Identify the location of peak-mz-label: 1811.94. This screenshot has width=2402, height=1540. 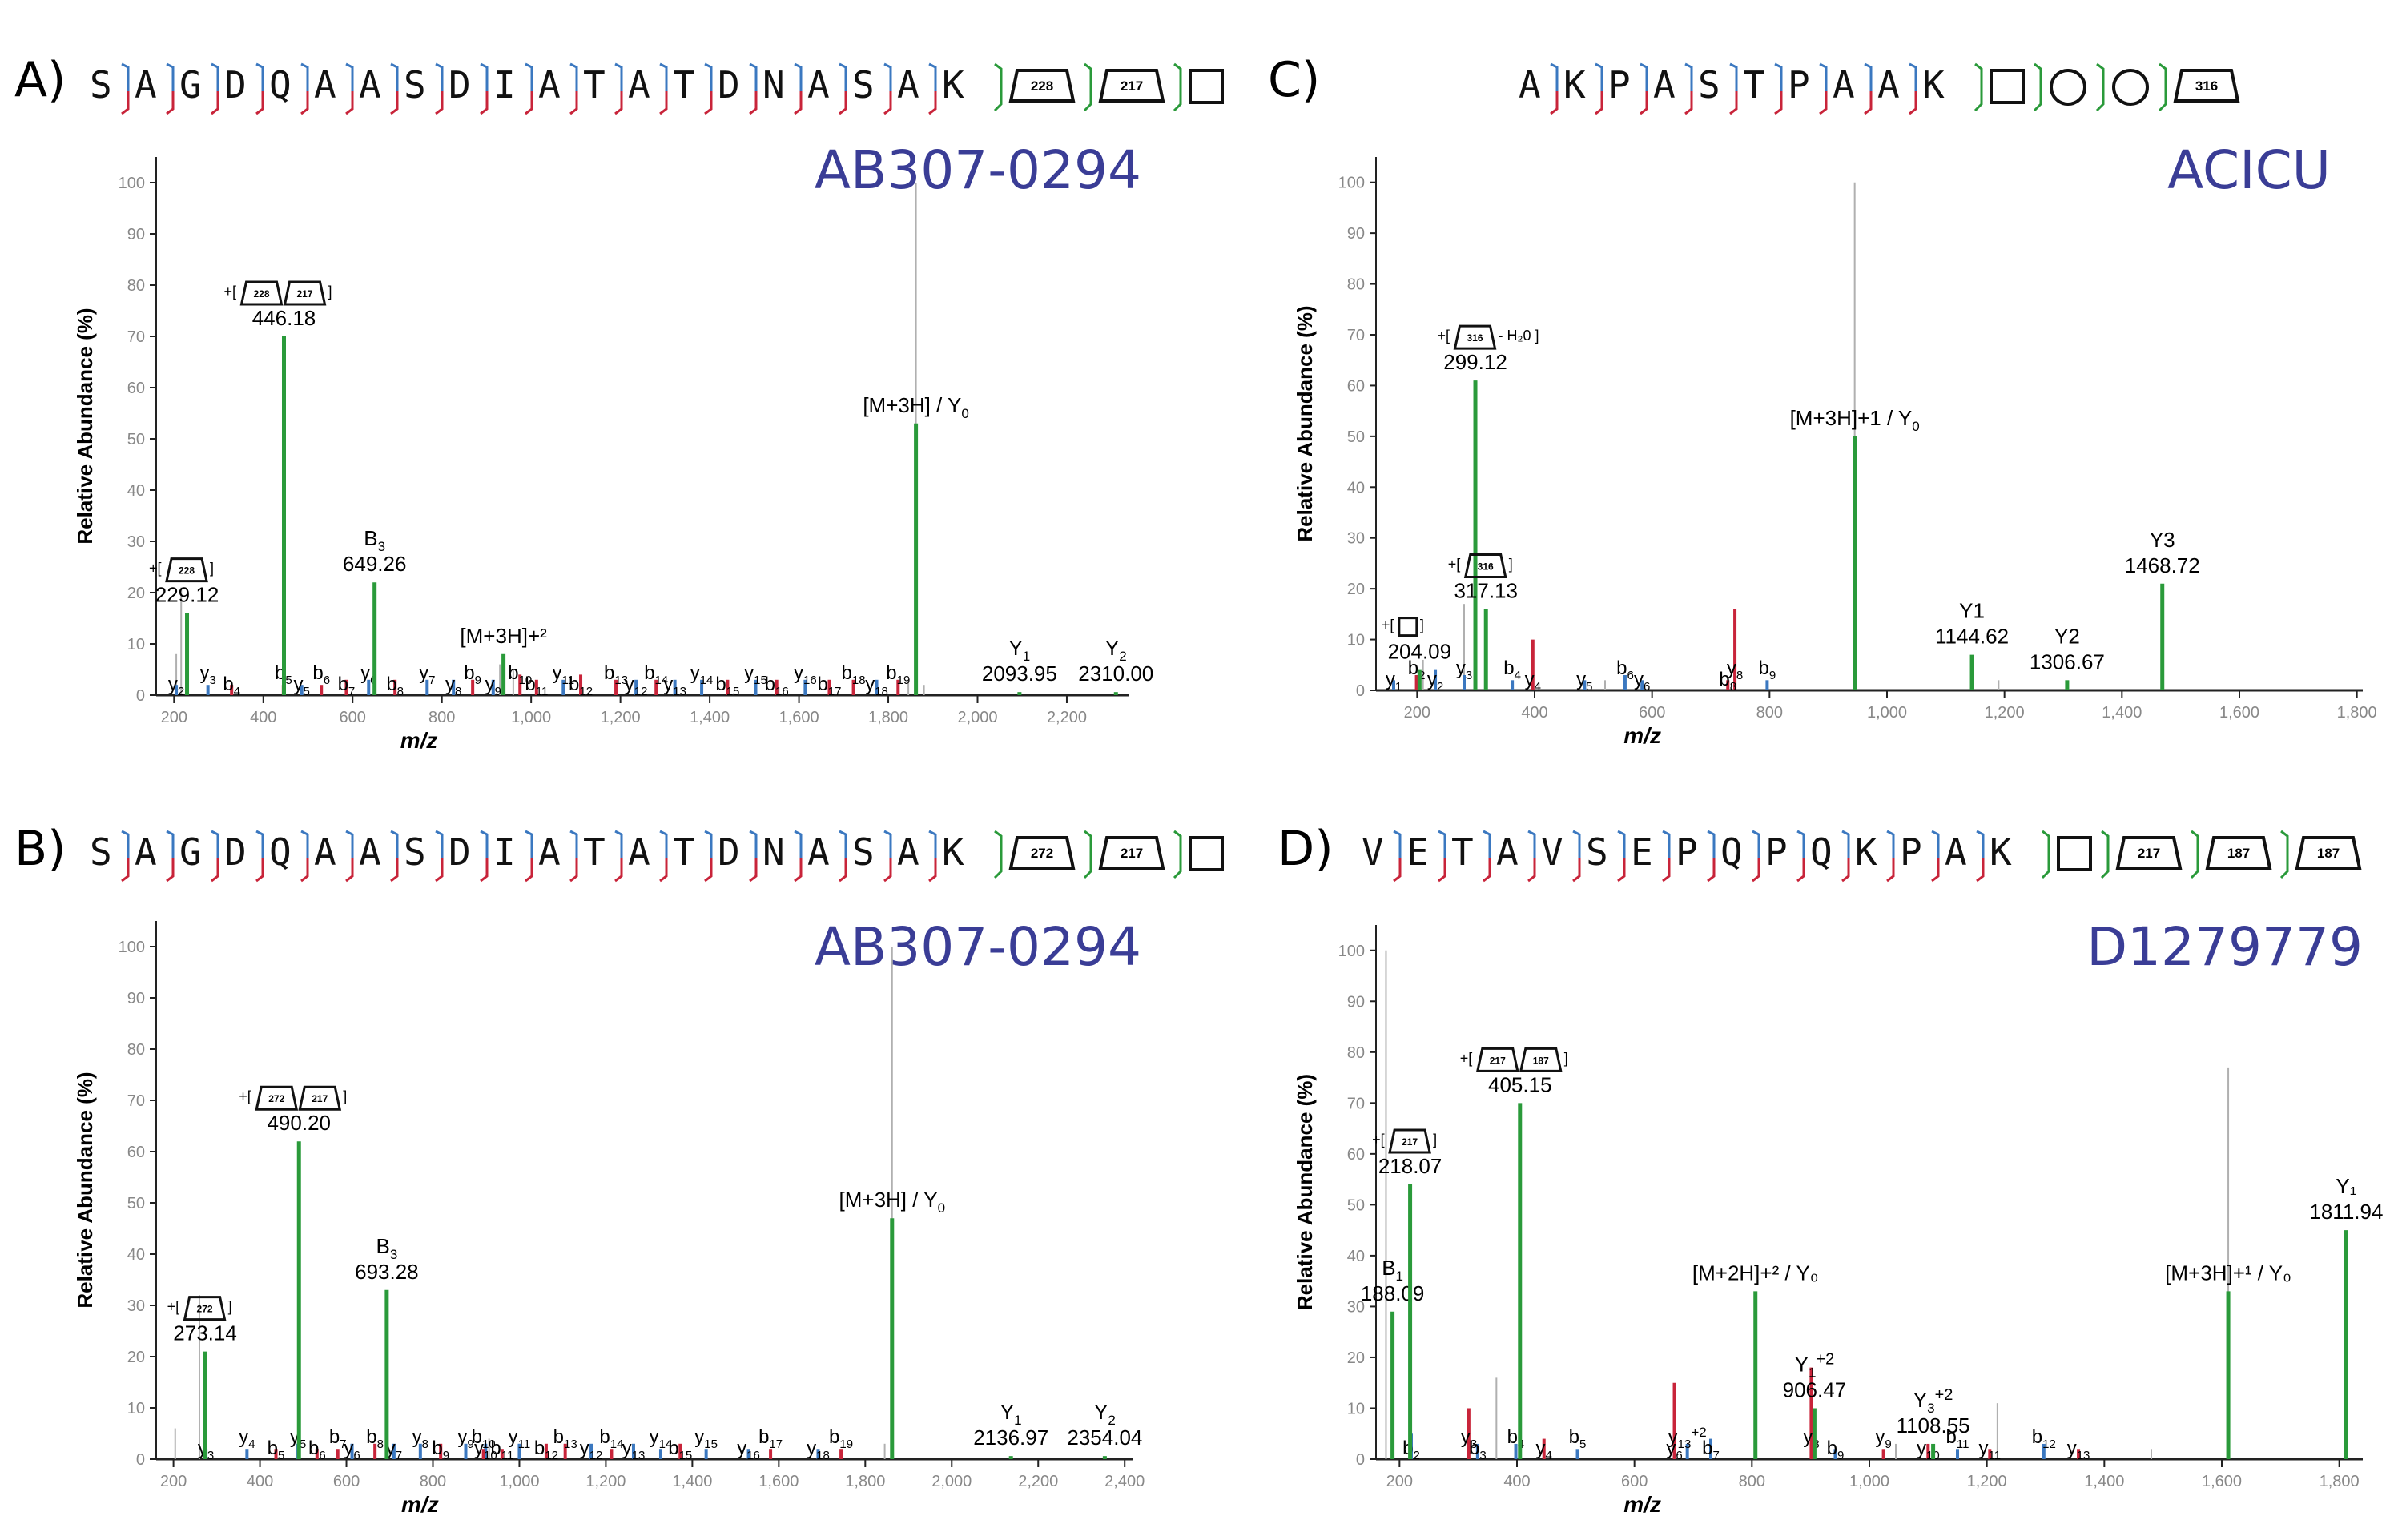
(2346, 1212).